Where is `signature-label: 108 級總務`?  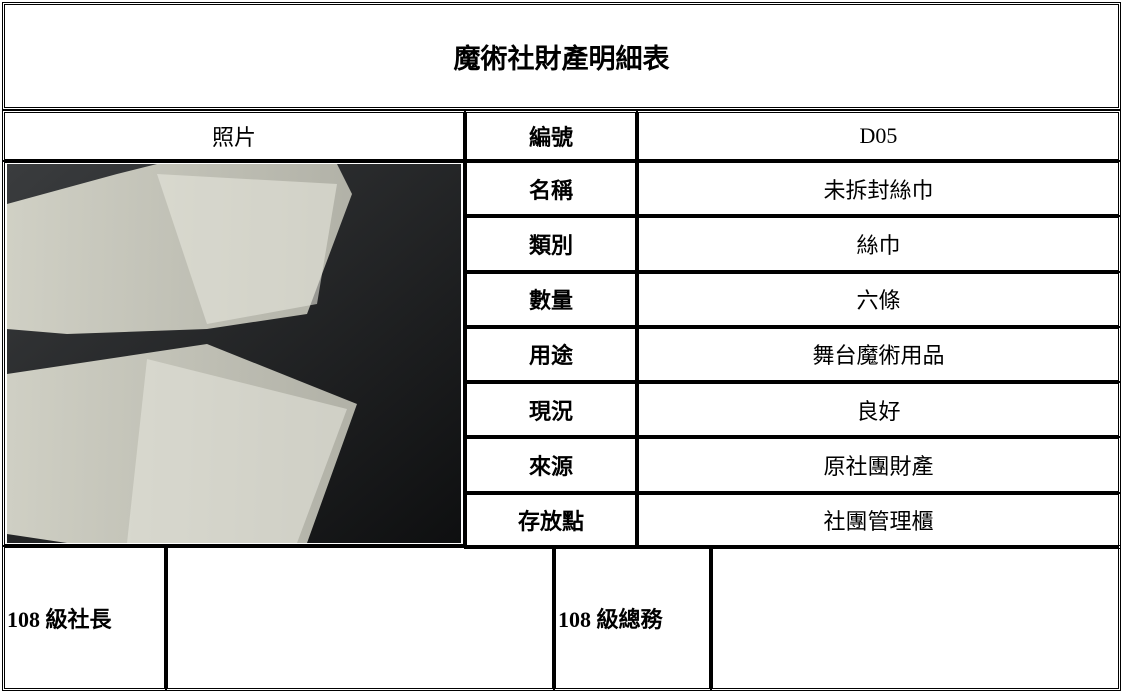 signature-label: 108 級總務 is located at coordinates (632, 618).